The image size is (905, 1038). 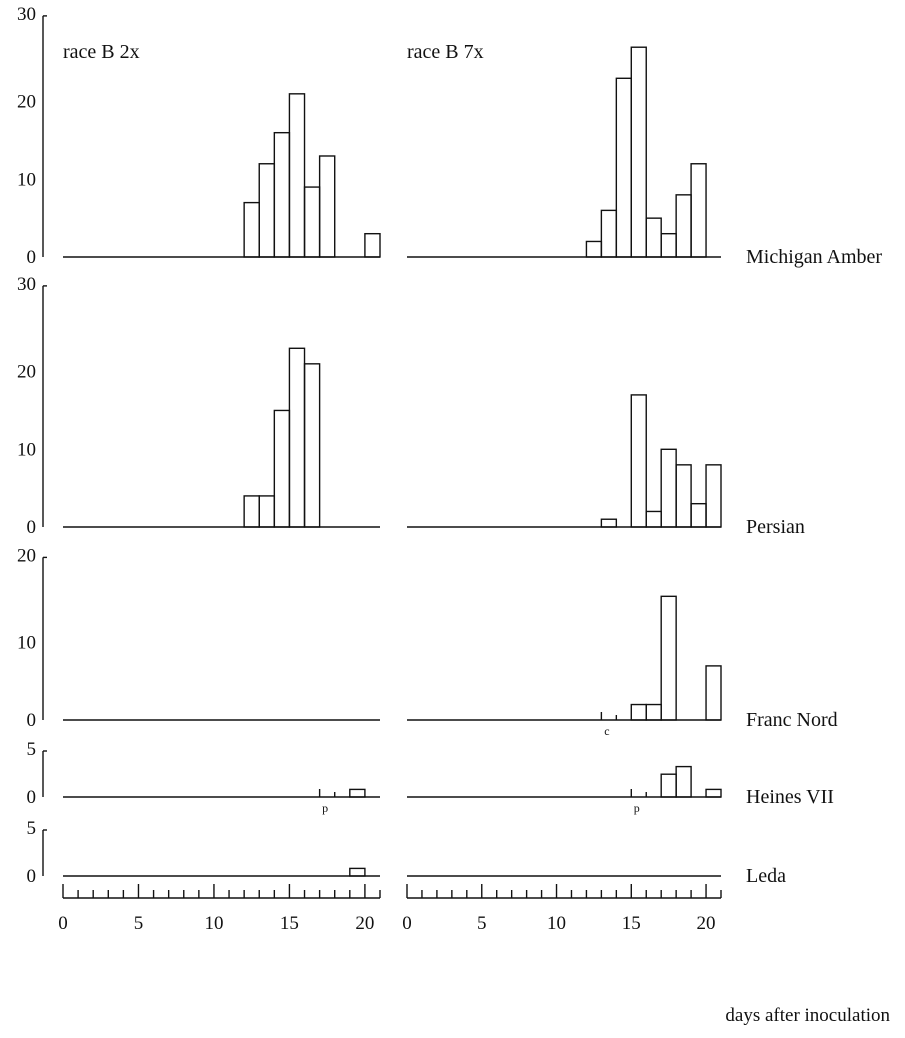 What do you see at coordinates (32, 797) in the screenshot?
I see `y-tick-label-3-0: 0` at bounding box center [32, 797].